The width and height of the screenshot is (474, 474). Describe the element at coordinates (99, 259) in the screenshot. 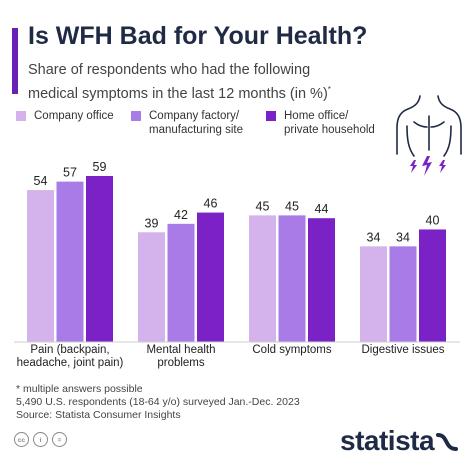

I see `bar-pain-backpain-headache-joint-pain-home-office-private-household` at that location.